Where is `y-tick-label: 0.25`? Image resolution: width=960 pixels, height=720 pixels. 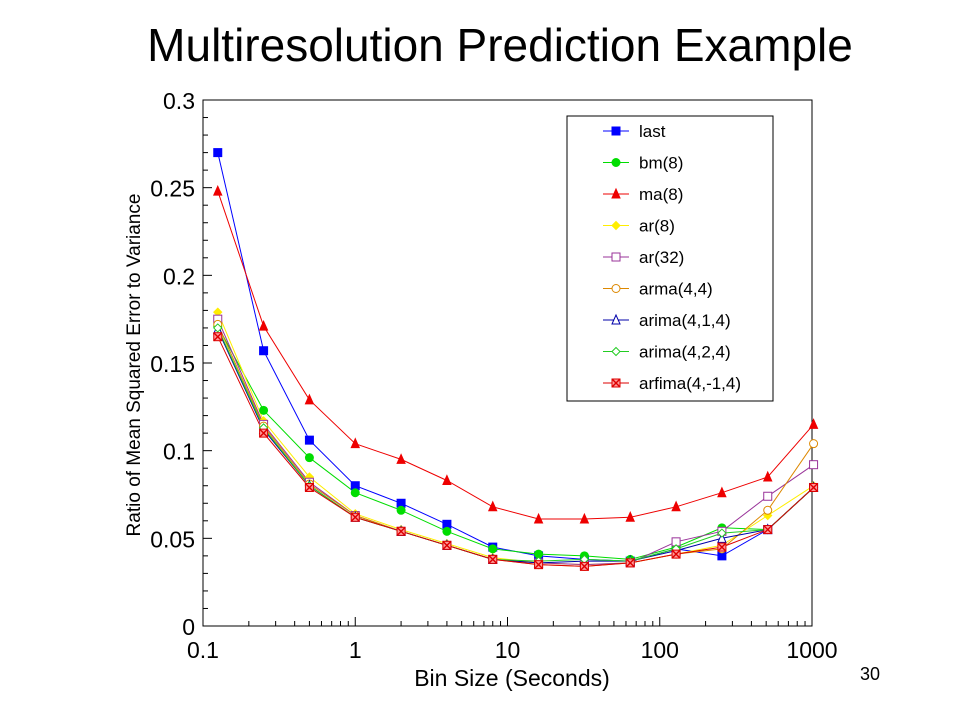 y-tick-label: 0.25 is located at coordinates (172, 189).